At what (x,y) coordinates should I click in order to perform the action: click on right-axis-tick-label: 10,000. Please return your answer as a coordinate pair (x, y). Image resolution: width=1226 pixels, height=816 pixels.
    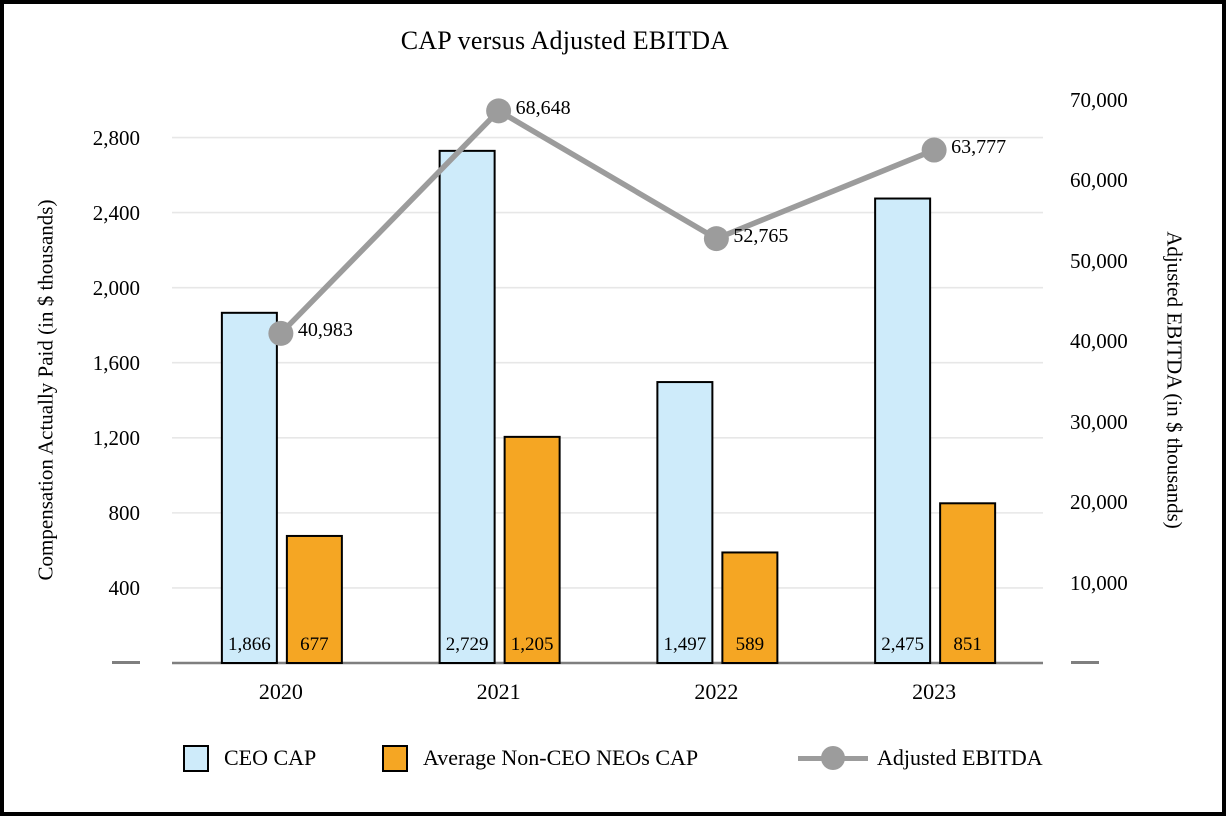
    Looking at the image, I should click on (1099, 582).